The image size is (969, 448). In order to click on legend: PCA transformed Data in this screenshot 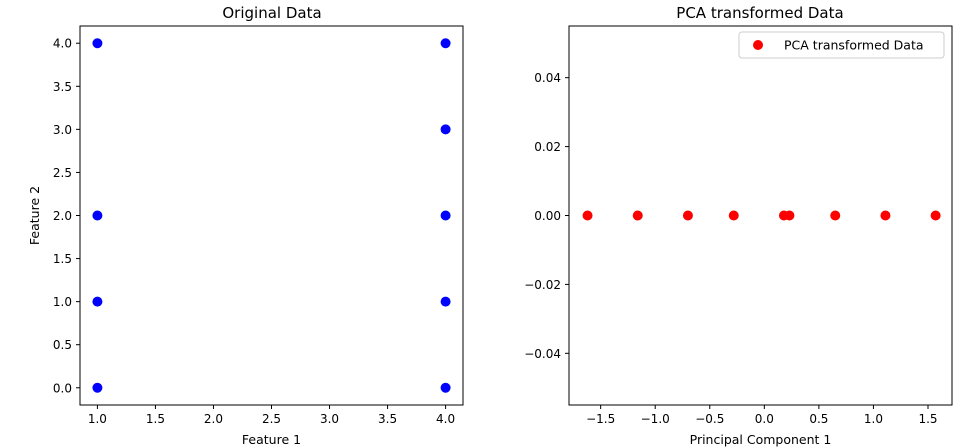, I will do `click(841, 45)`.